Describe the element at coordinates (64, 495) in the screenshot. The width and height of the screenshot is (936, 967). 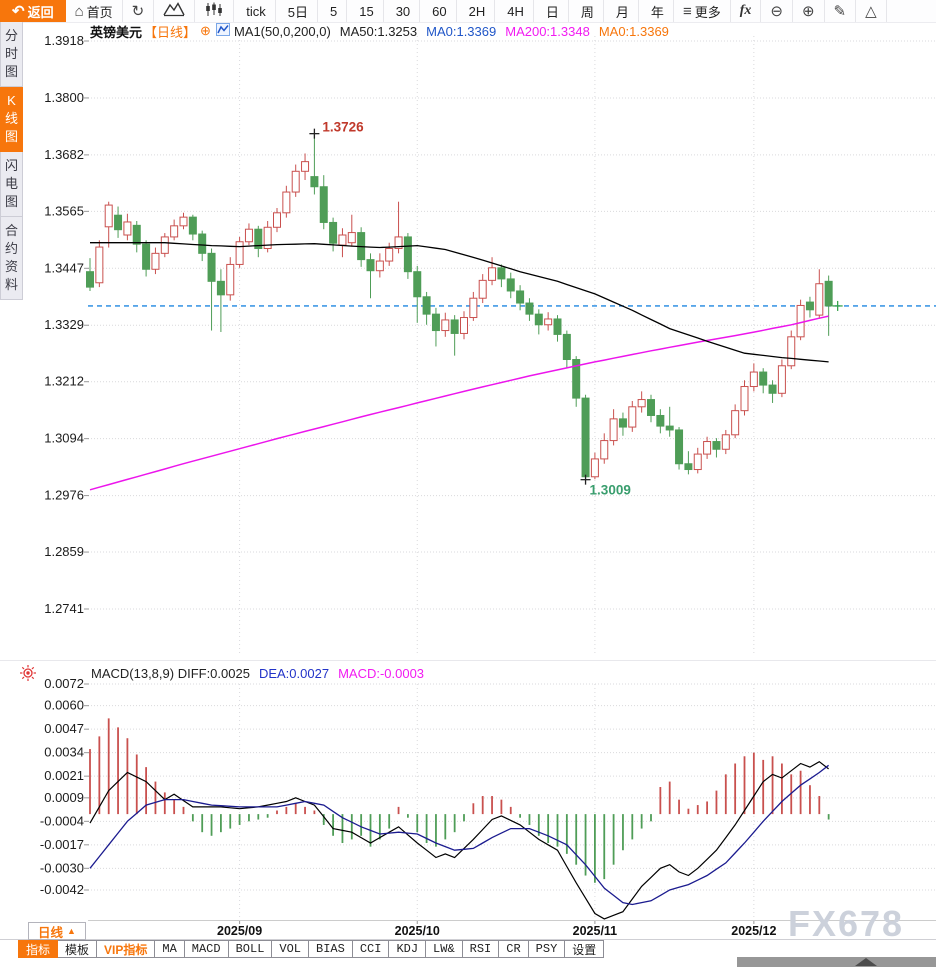
I see `svg-text: 1.2976` at that location.